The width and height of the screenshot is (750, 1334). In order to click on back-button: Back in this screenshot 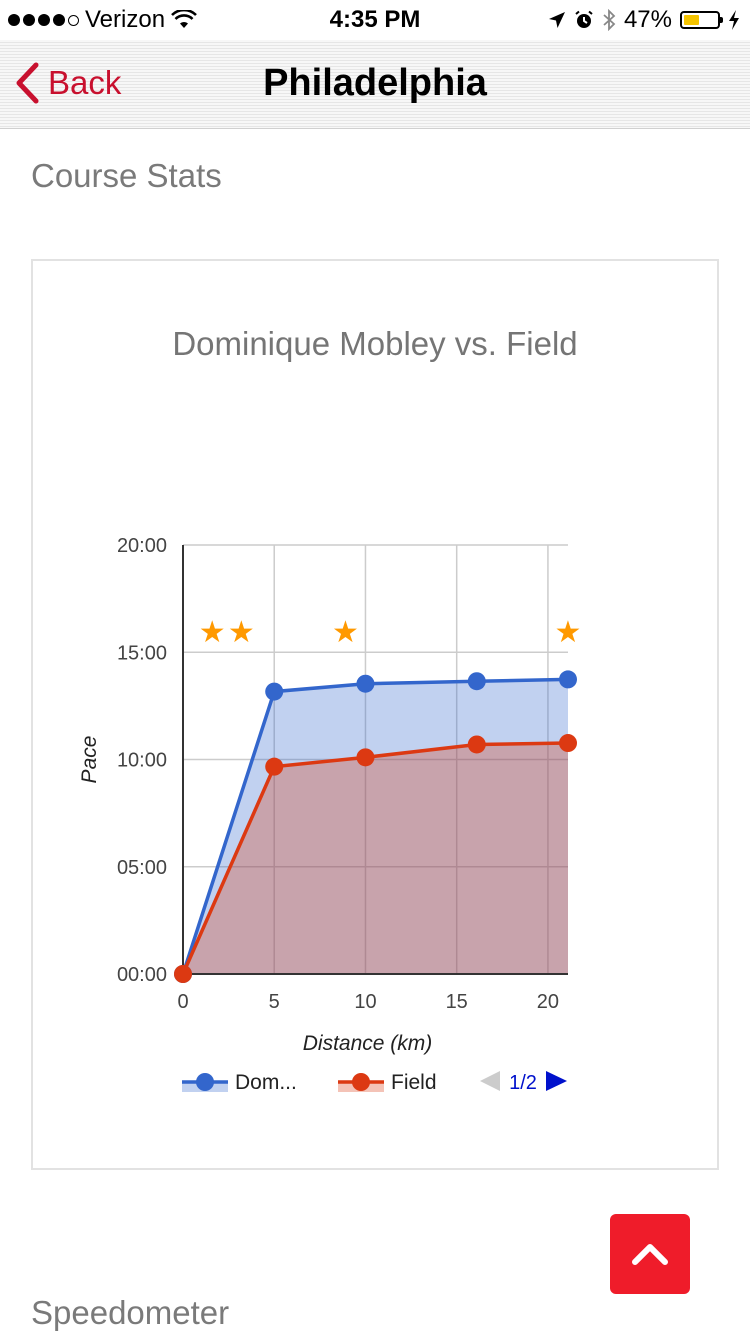, I will do `click(67, 83)`.